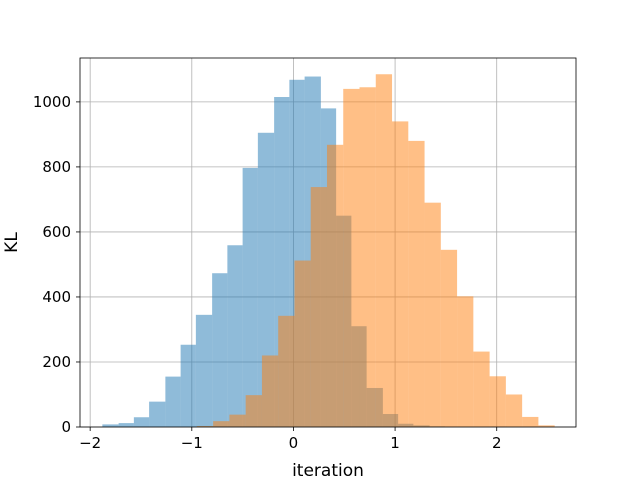 This screenshot has width=640, height=480. What do you see at coordinates (395, 443) in the screenshot?
I see `x-tick-label: 1` at bounding box center [395, 443].